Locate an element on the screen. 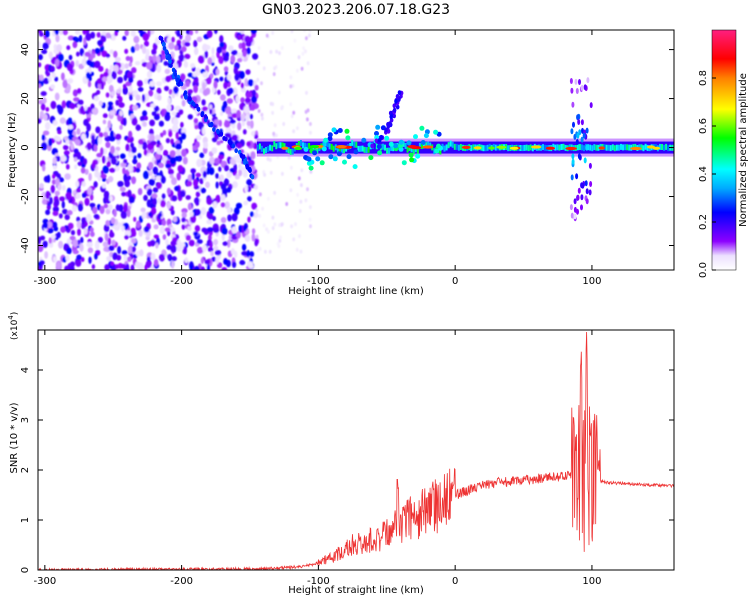 The width and height of the screenshot is (750, 600). x-tick-label: 100 is located at coordinates (591, 281).